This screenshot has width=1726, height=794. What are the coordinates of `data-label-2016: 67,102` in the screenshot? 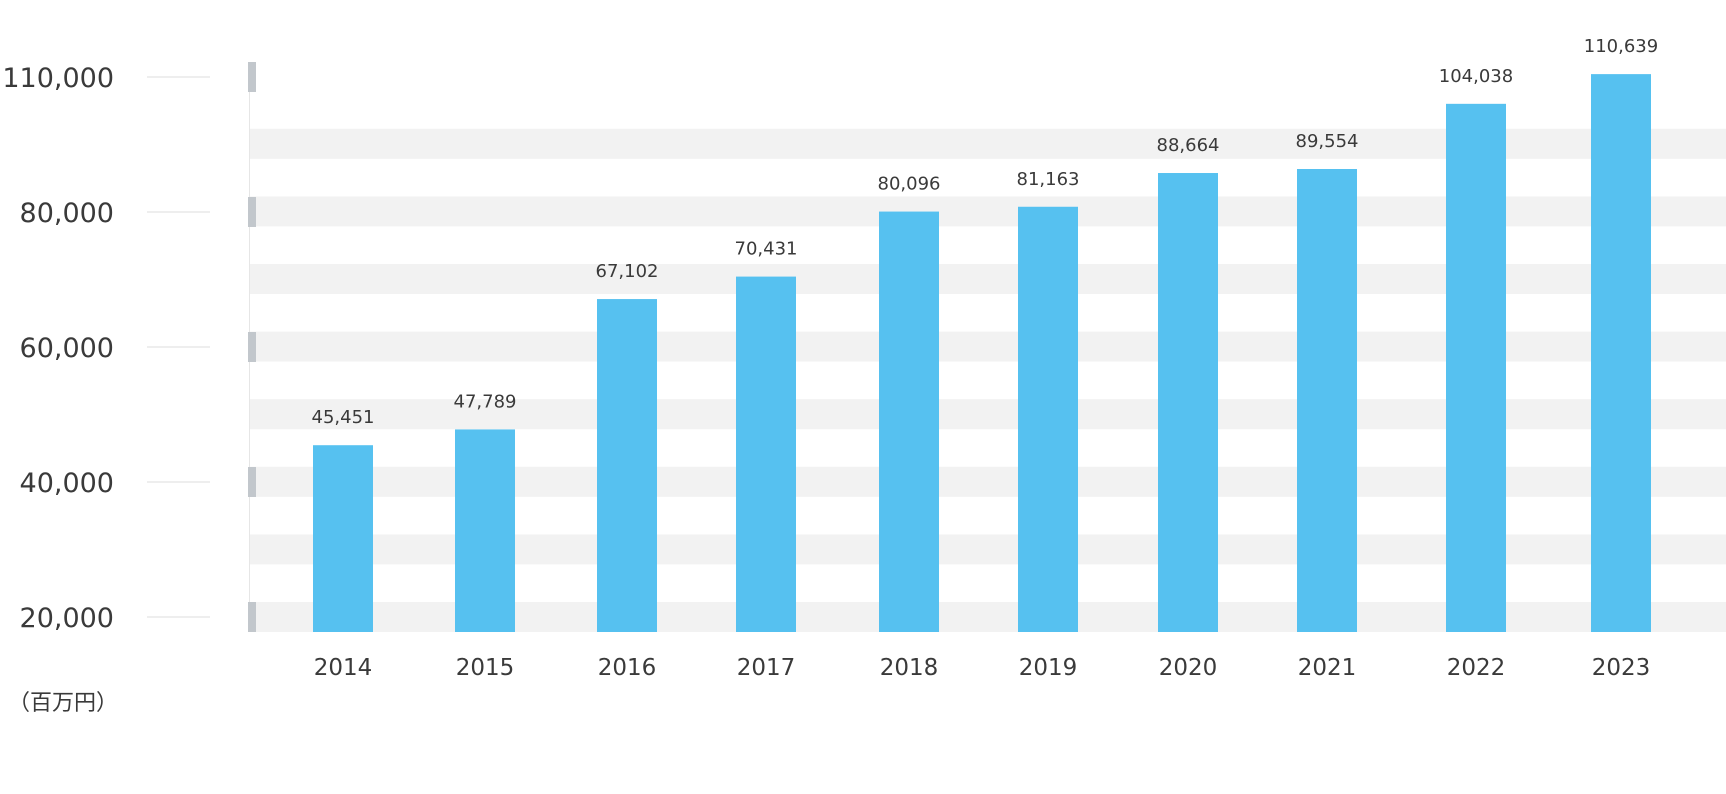 It's located at (627, 271).